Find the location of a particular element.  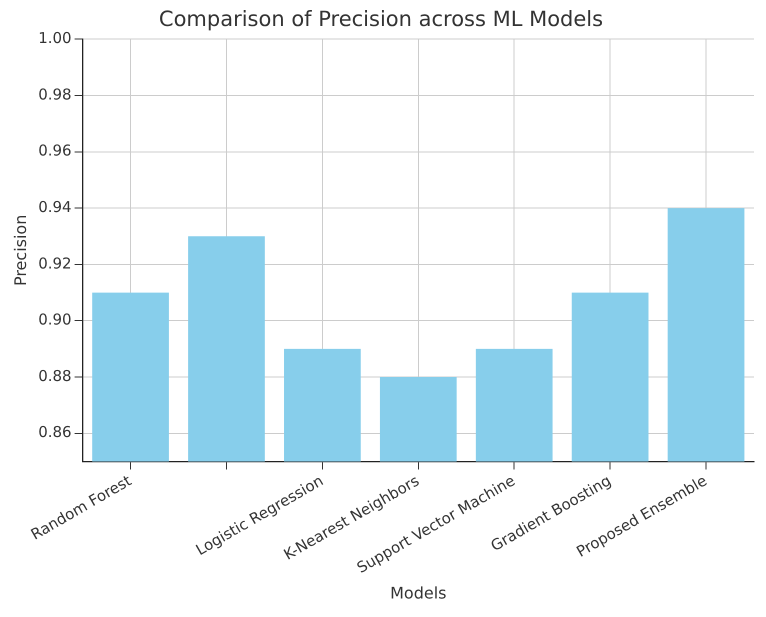

y-tick-label: 0.92 is located at coordinates (55, 263).